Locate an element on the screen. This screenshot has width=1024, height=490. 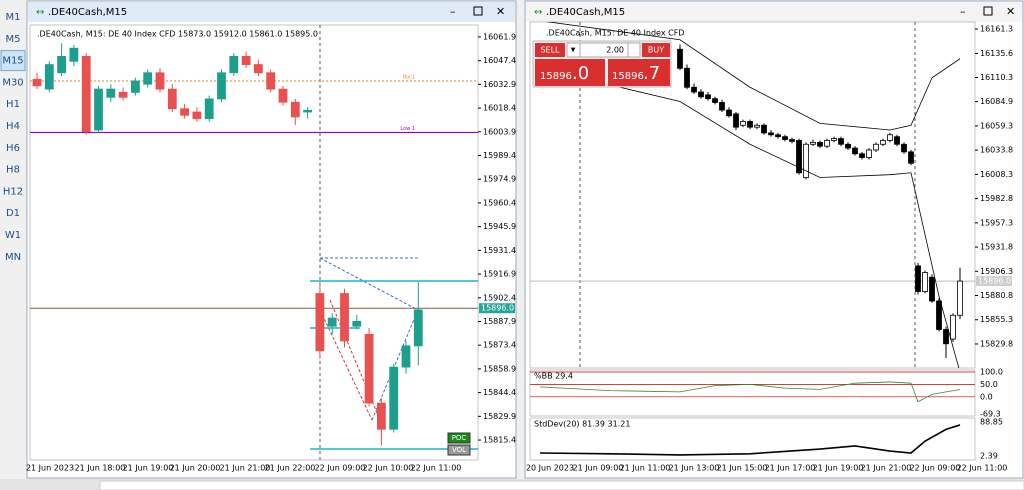
x-tick-label: 22 Jun 09:00 is located at coordinates (935, 468).